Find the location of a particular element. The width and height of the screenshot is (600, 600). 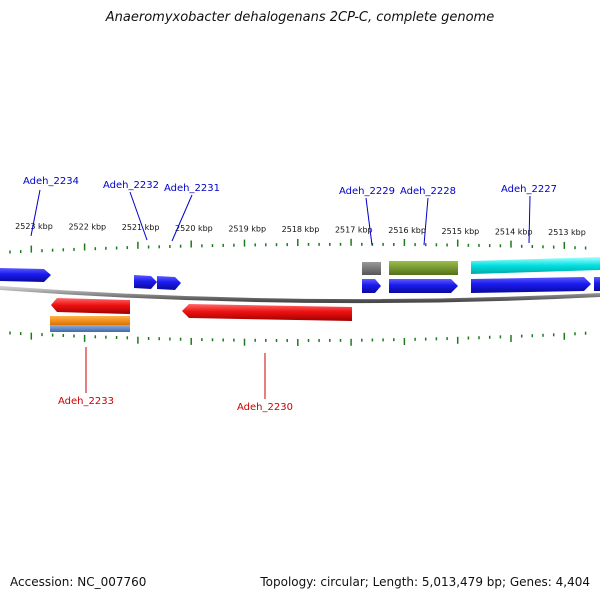

accession-label: Accession: NC_007760 is located at coordinates (78, 582).